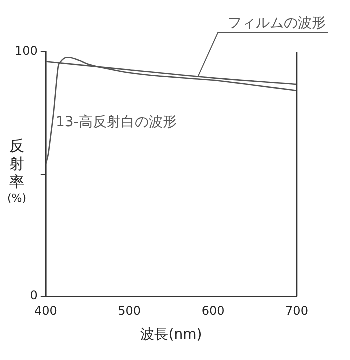 The width and height of the screenshot is (350, 360). Describe the element at coordinates (116, 122) in the screenshot. I see `series-label: 13-高反射白の波形` at that location.